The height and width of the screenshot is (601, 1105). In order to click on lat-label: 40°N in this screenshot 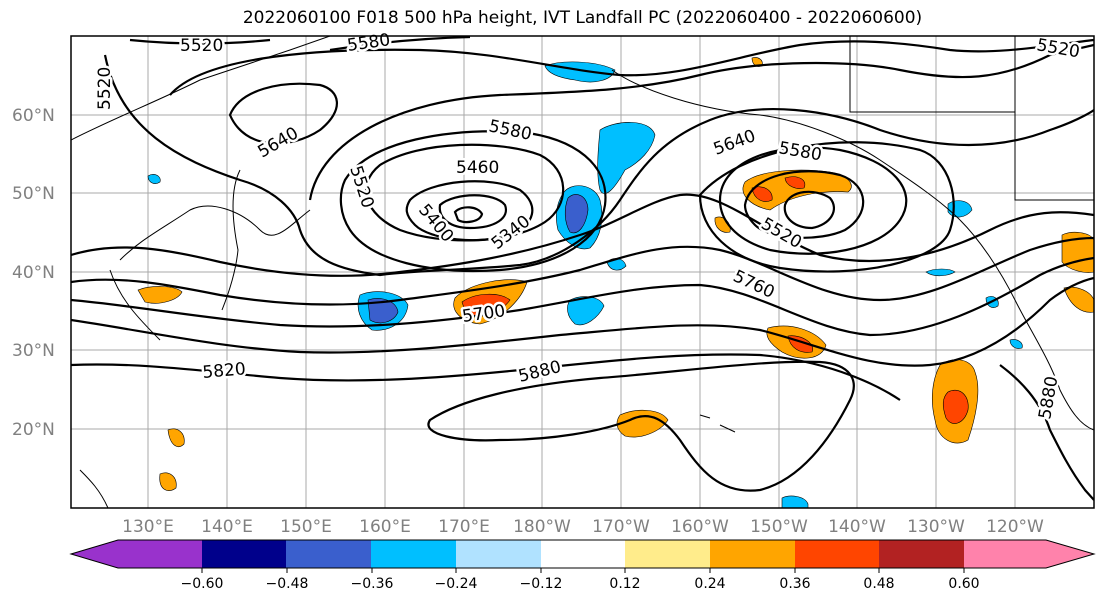, I will do `click(33, 273)`.